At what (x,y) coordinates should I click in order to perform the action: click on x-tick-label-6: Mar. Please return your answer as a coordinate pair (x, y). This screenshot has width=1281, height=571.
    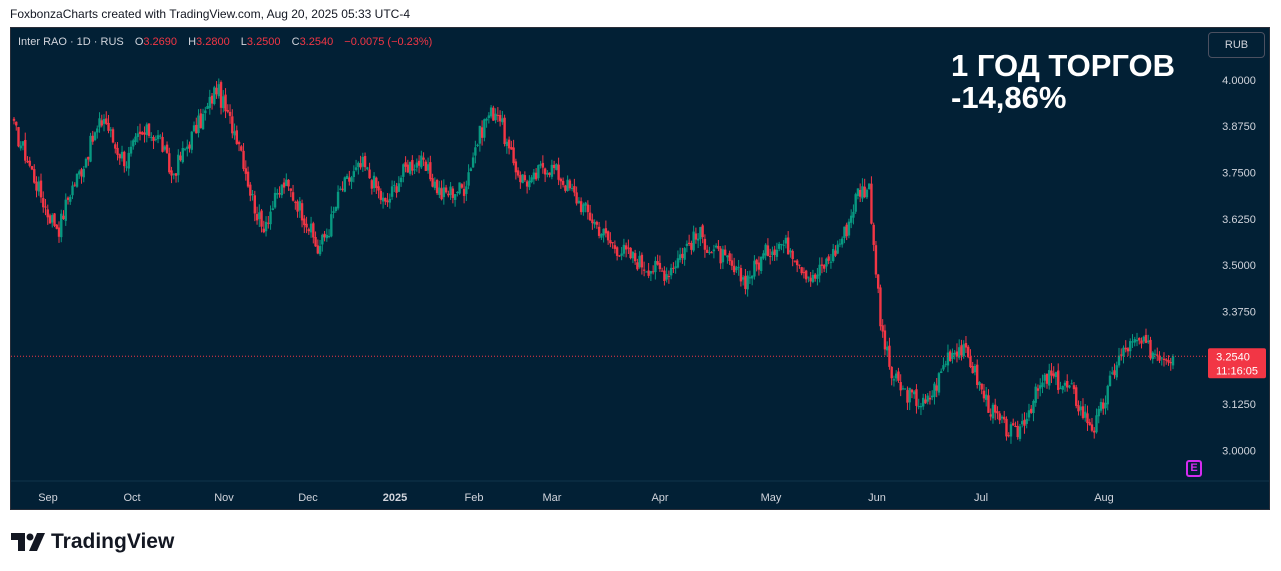
    Looking at the image, I should click on (552, 498).